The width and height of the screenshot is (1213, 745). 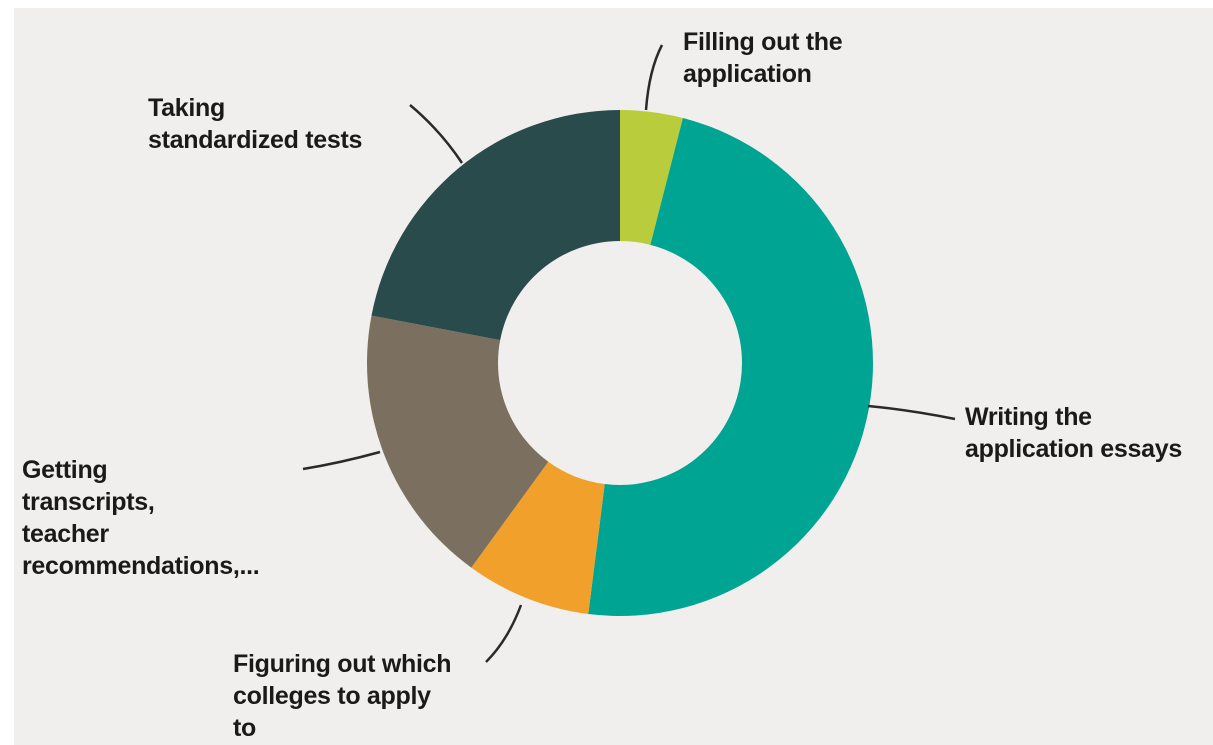 I want to click on slice-label-line: Getting, so click(x=64, y=470).